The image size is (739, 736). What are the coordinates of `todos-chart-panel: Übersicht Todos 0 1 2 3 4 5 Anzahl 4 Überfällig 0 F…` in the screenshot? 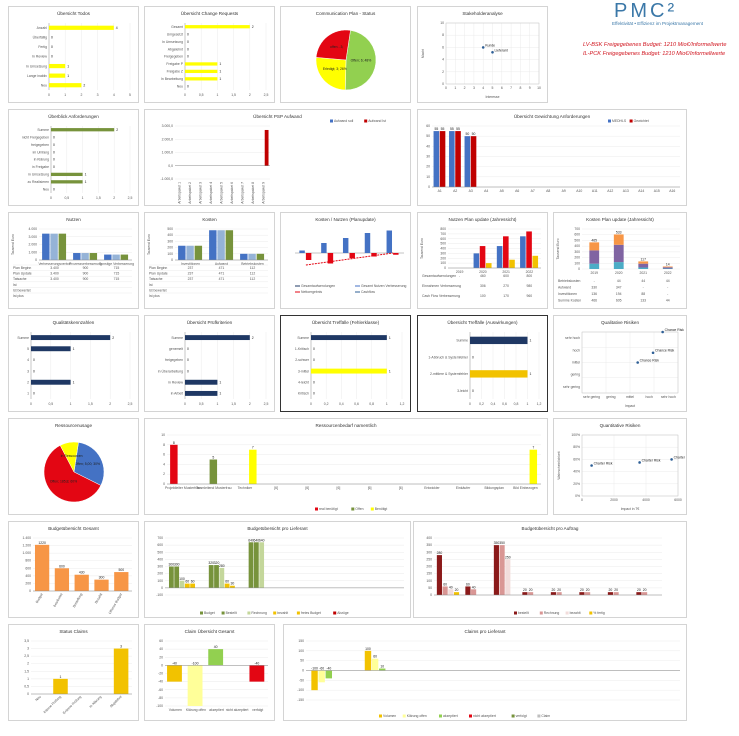 It's located at (73, 54).